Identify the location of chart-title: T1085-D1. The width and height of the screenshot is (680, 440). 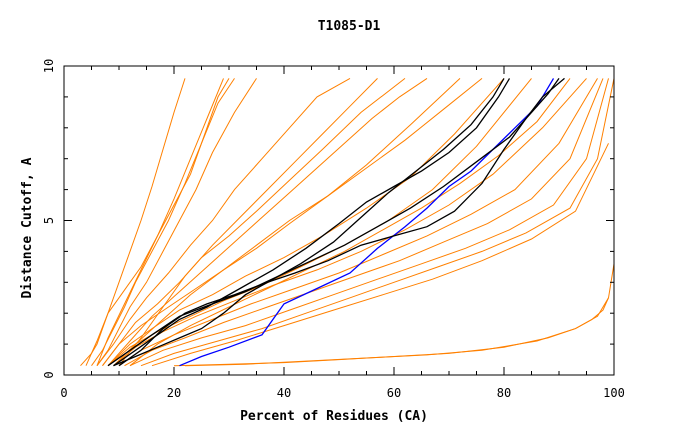
(349, 26).